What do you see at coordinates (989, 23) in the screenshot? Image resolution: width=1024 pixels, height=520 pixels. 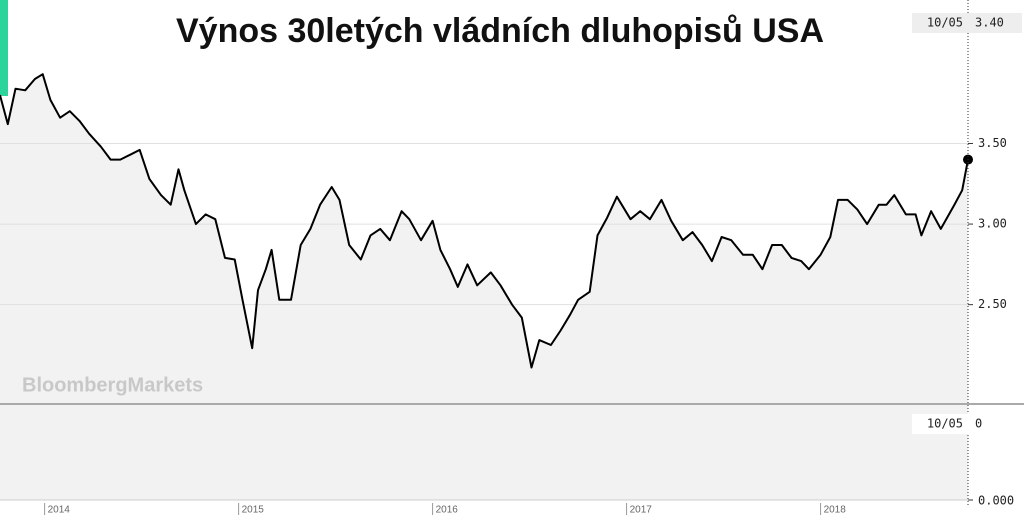 I see `last-tag-value: 3.40` at bounding box center [989, 23].